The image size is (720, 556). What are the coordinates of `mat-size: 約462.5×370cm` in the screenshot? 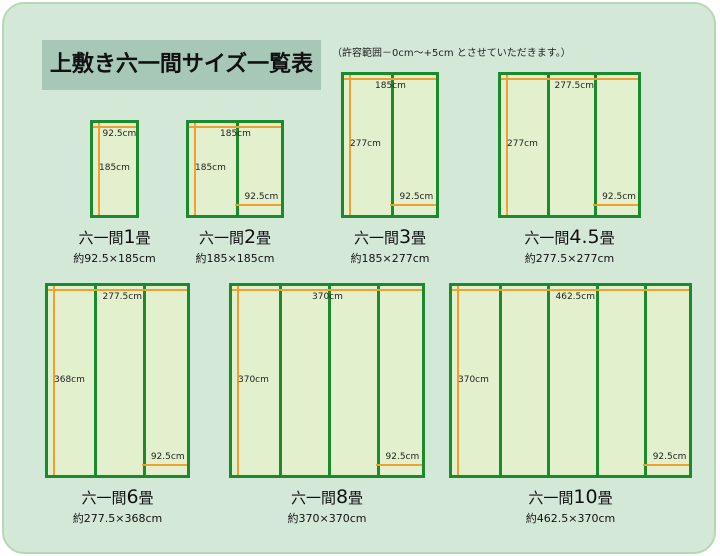 It's located at (570, 518).